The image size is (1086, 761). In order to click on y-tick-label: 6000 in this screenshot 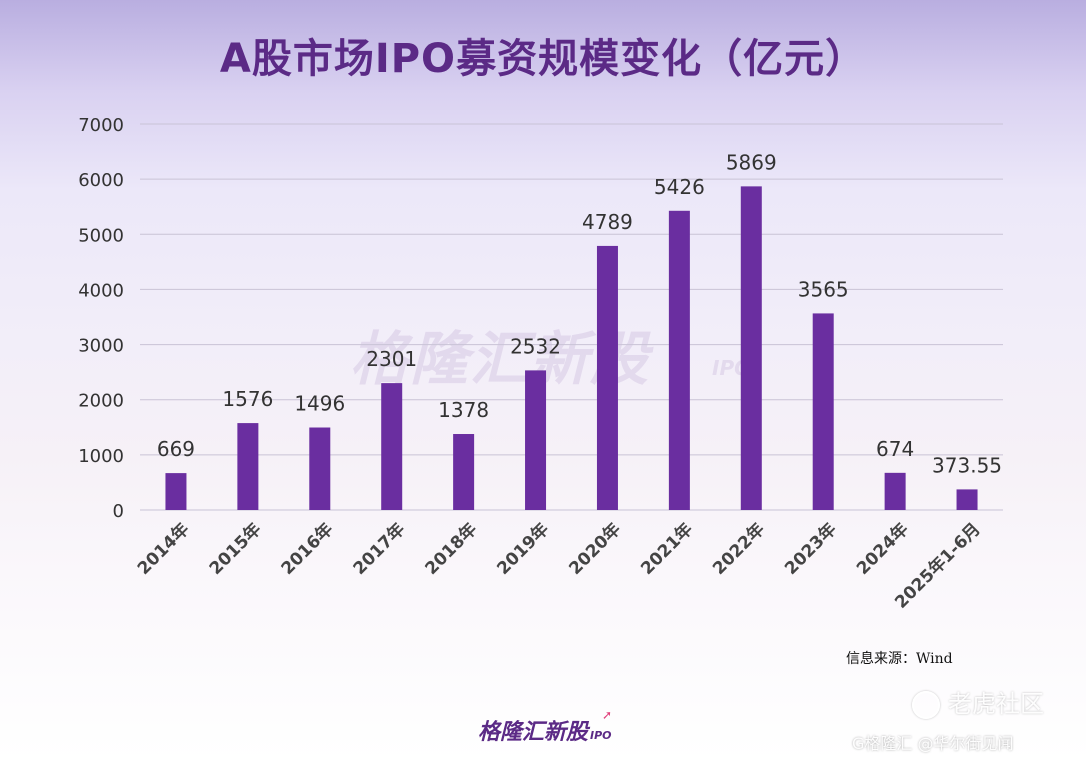, I will do `click(101, 180)`.